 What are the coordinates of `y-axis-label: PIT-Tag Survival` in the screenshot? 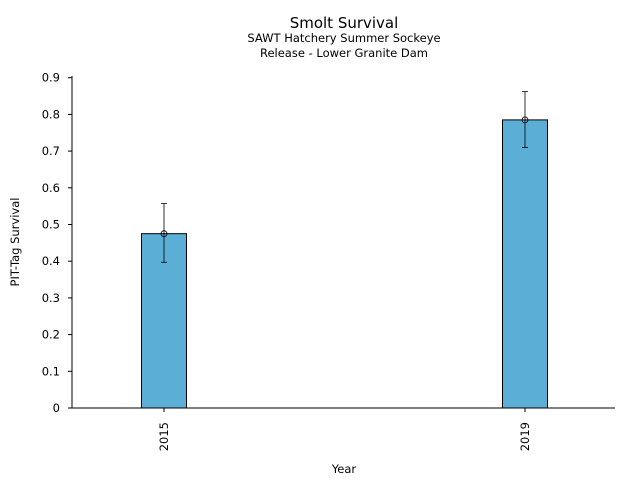 It's located at (15, 242).